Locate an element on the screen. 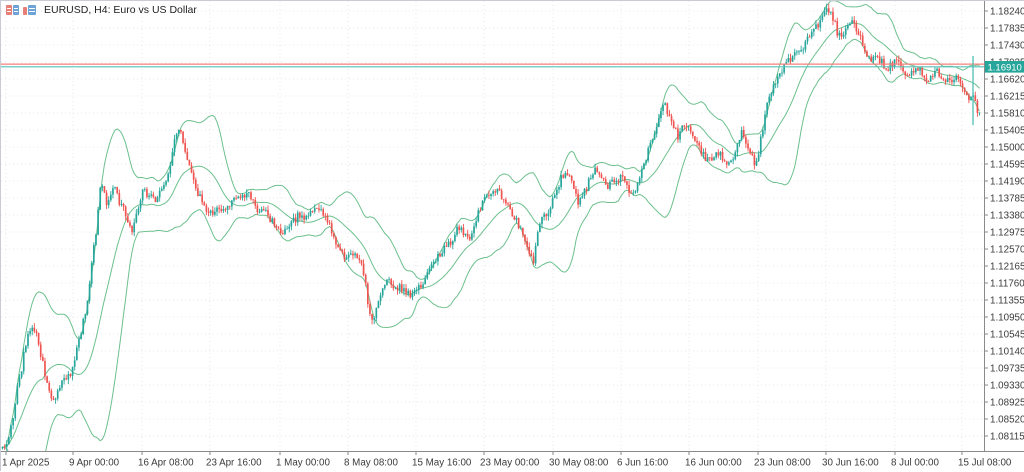 Image resolution: width=1024 pixels, height=472 pixels. sell-panel-glyph is located at coordinates (9, 10).